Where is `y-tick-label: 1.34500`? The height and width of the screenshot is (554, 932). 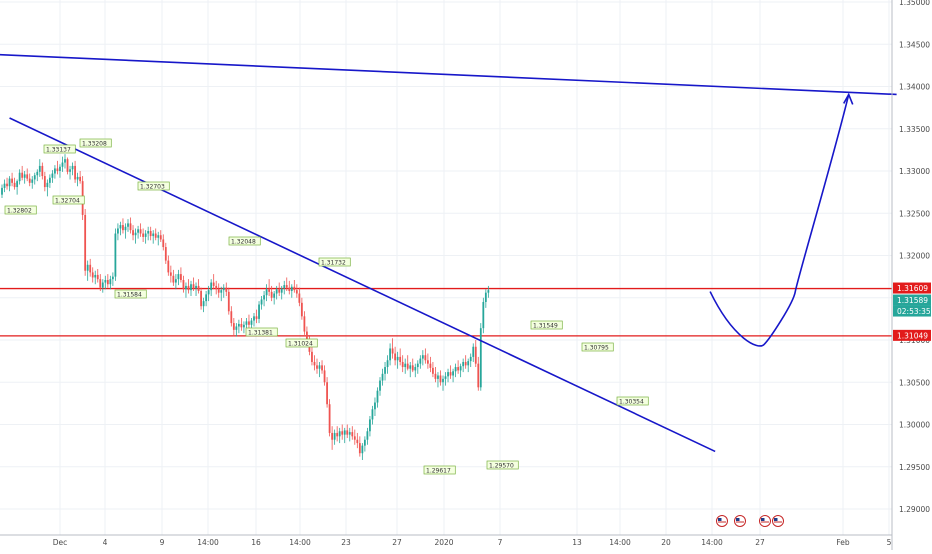 y-tick-label: 1.34500 is located at coordinates (914, 44).